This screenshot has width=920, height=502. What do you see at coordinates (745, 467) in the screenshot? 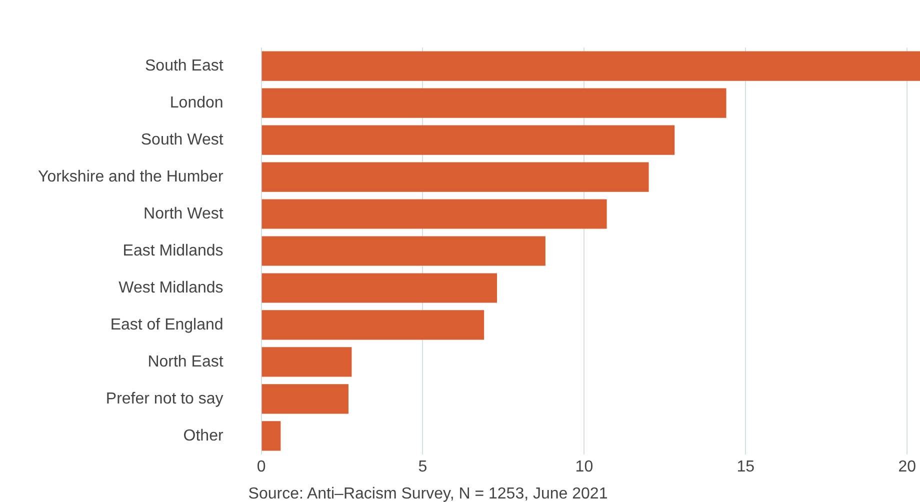
I see `x-tick-label: 15` at bounding box center [745, 467].